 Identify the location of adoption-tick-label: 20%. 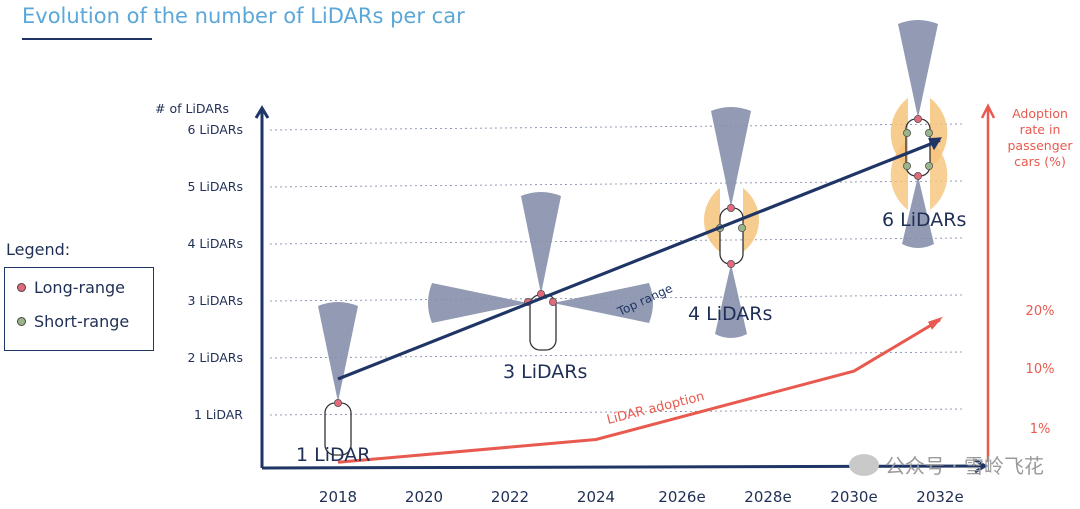
(1040, 311).